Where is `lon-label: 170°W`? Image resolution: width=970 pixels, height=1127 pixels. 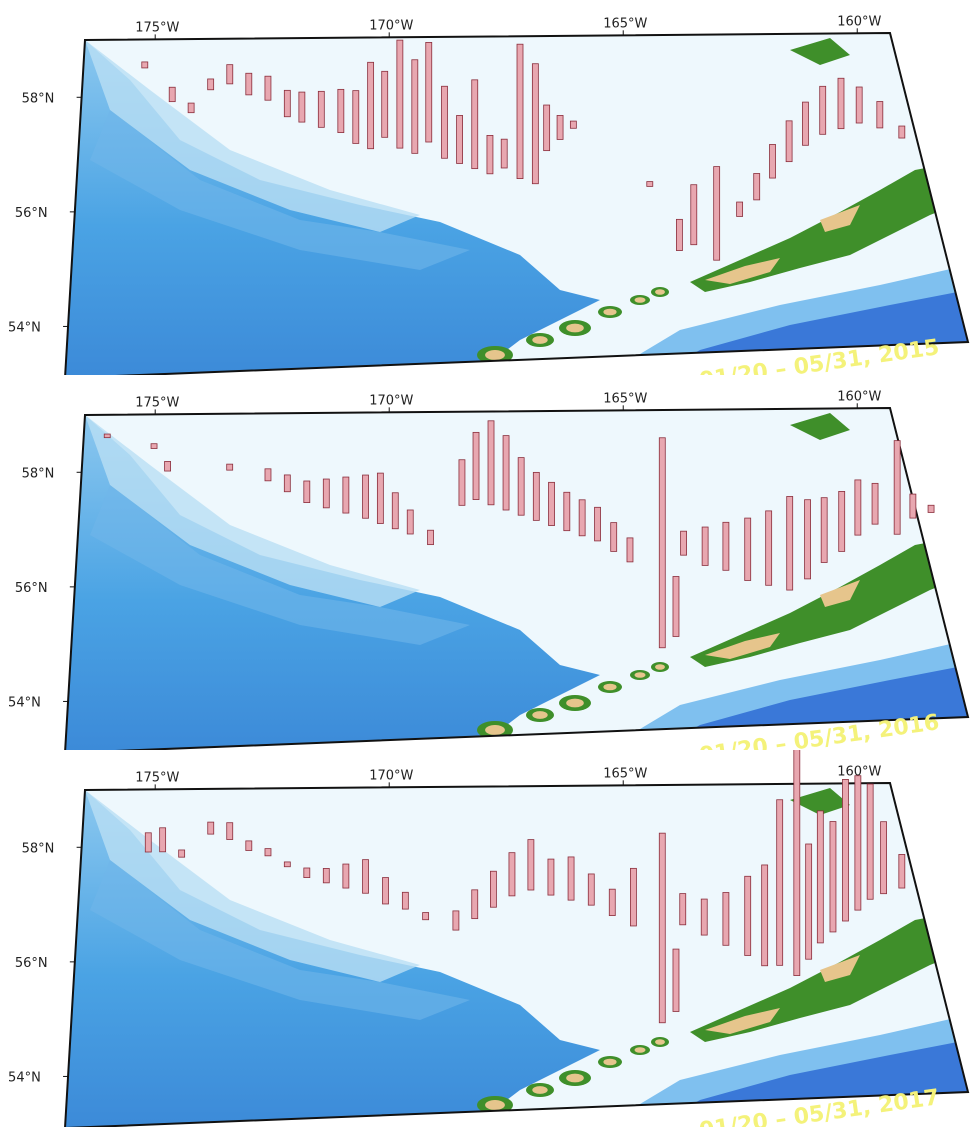
lon-label: 170°W is located at coordinates (391, 25).